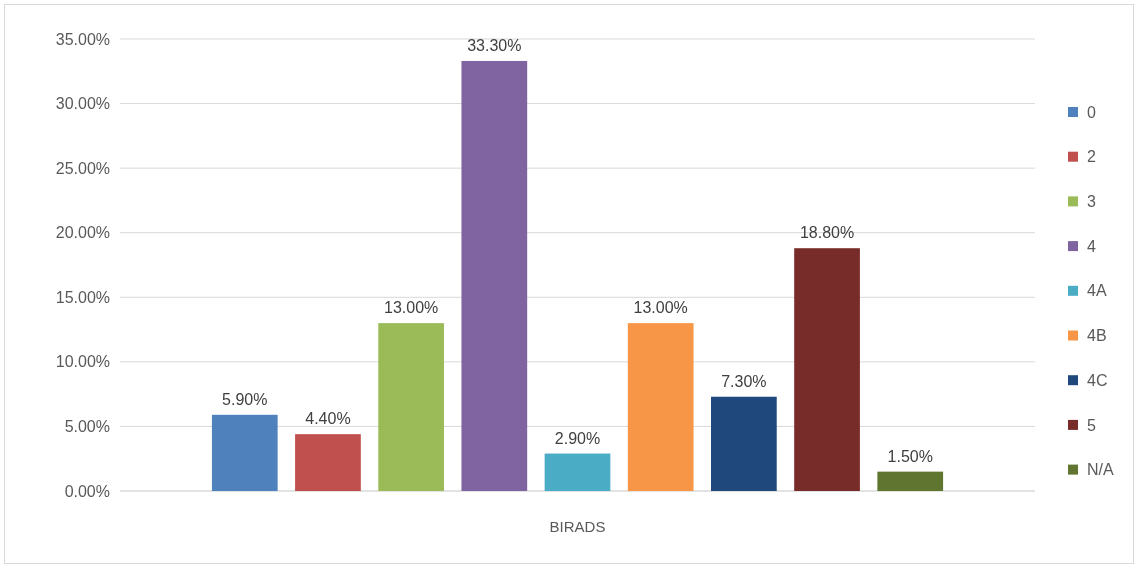 This screenshot has height=568, width=1138. Describe the element at coordinates (1091, 425) in the screenshot. I see `legend-label: 5` at that location.